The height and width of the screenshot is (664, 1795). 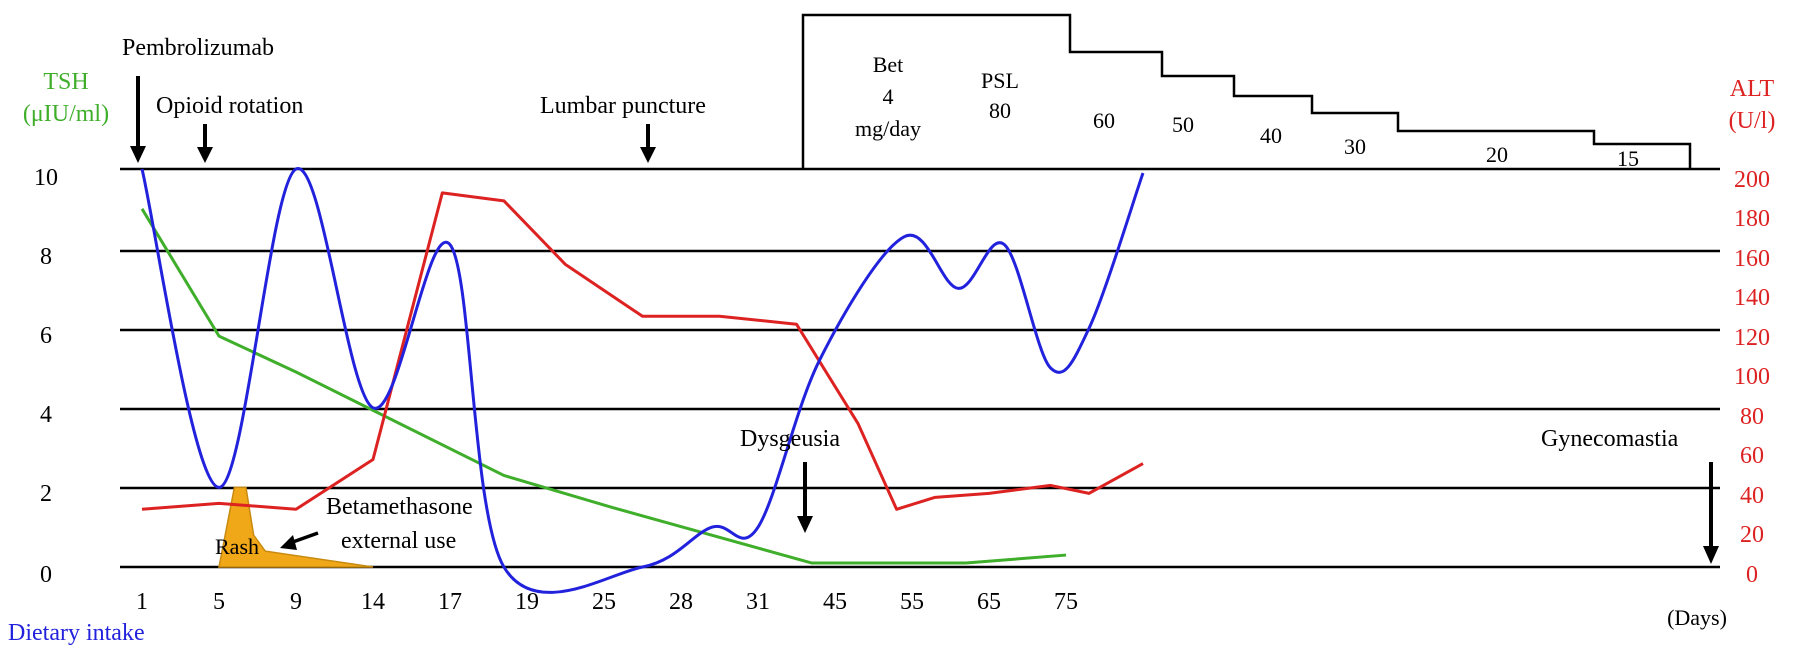 I want to click on event-opioid-rotation: Opioid rotation, so click(x=229, y=128).